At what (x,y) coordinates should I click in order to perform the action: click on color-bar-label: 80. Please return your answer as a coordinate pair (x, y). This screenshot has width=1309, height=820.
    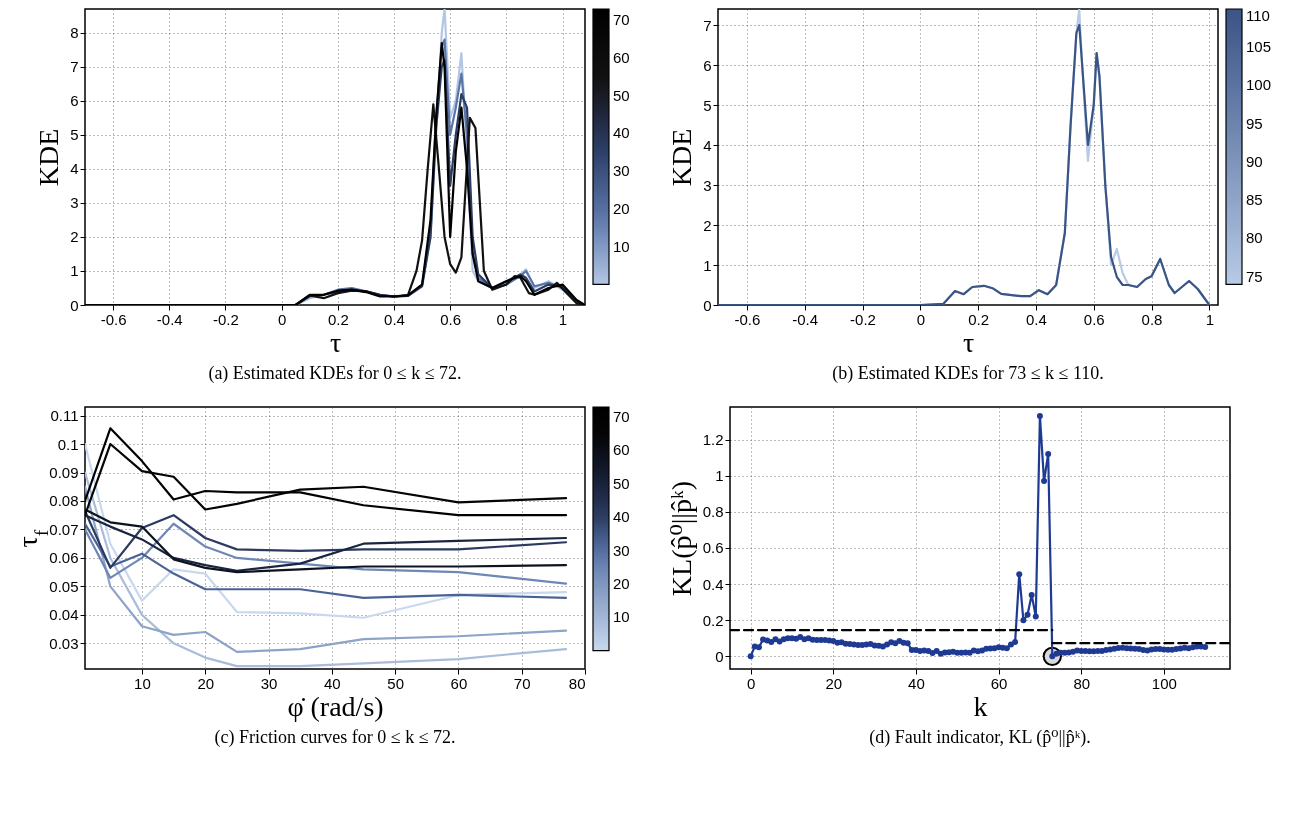
    Looking at the image, I should click on (1254, 238).